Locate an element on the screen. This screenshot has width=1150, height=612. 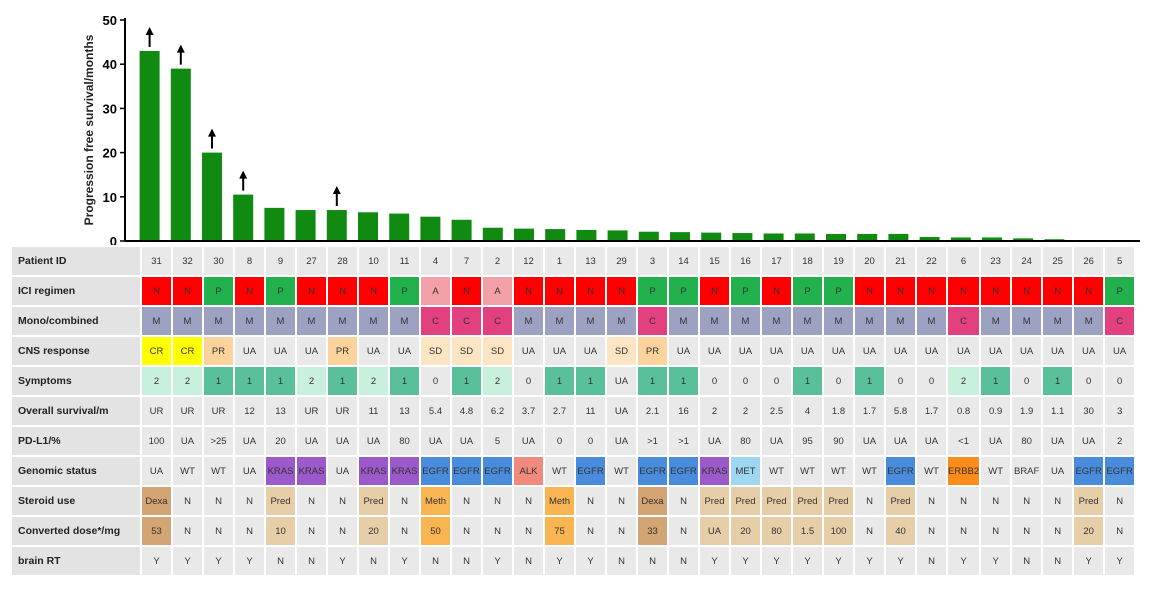
row-label: Symptoms is located at coordinates (76, 381).